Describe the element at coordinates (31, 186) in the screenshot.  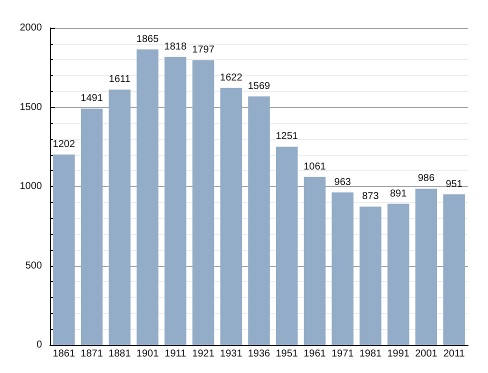
I see `y-tick-label: 1000` at that location.